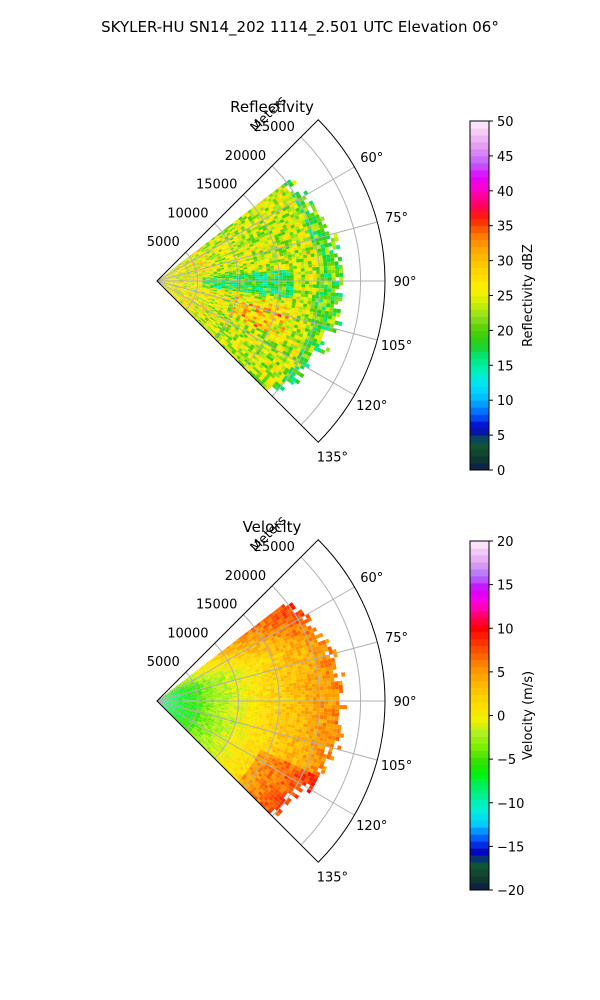  Describe the element at coordinates (505, 297) in the screenshot. I see `colorbar-tick-label: 25` at that location.